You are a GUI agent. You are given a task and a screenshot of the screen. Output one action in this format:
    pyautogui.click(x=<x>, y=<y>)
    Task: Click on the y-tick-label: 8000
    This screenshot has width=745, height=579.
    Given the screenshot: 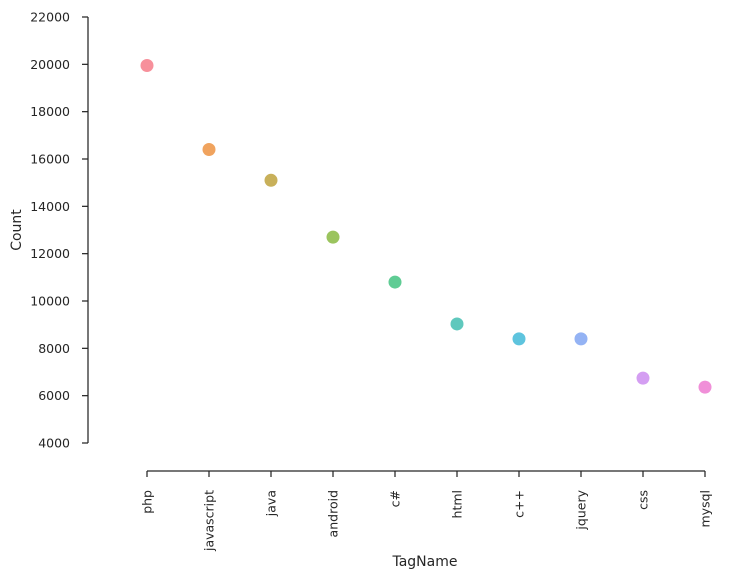 What is the action you would take?
    pyautogui.click(x=54, y=348)
    